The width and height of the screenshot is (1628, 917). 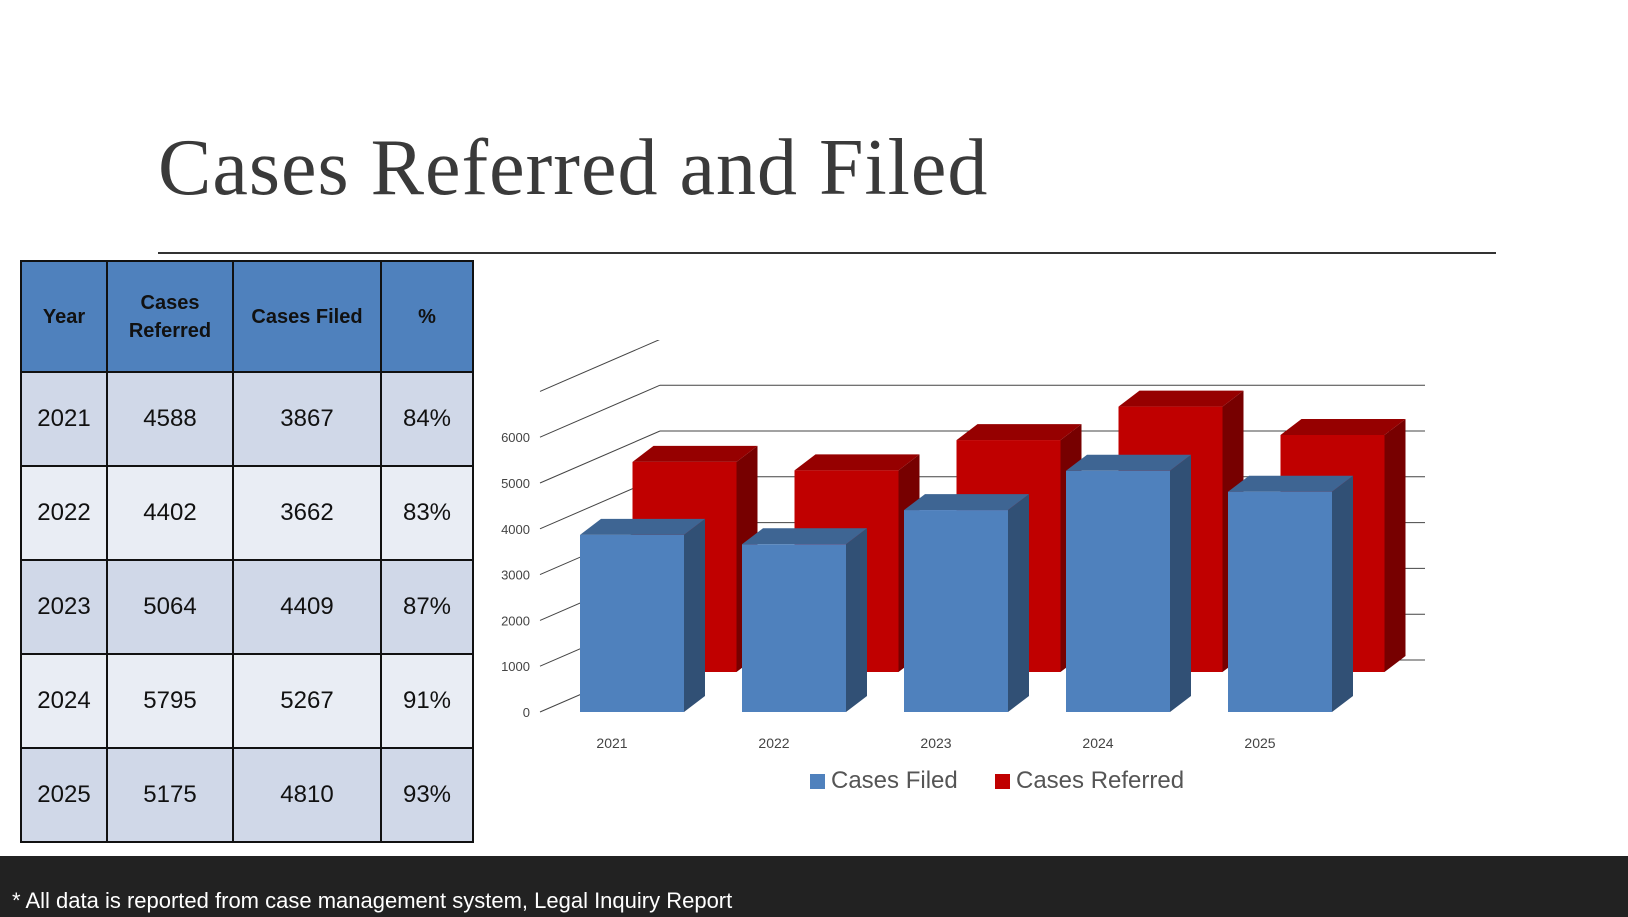 I want to click on cell-year: 2022, so click(x=64, y=513).